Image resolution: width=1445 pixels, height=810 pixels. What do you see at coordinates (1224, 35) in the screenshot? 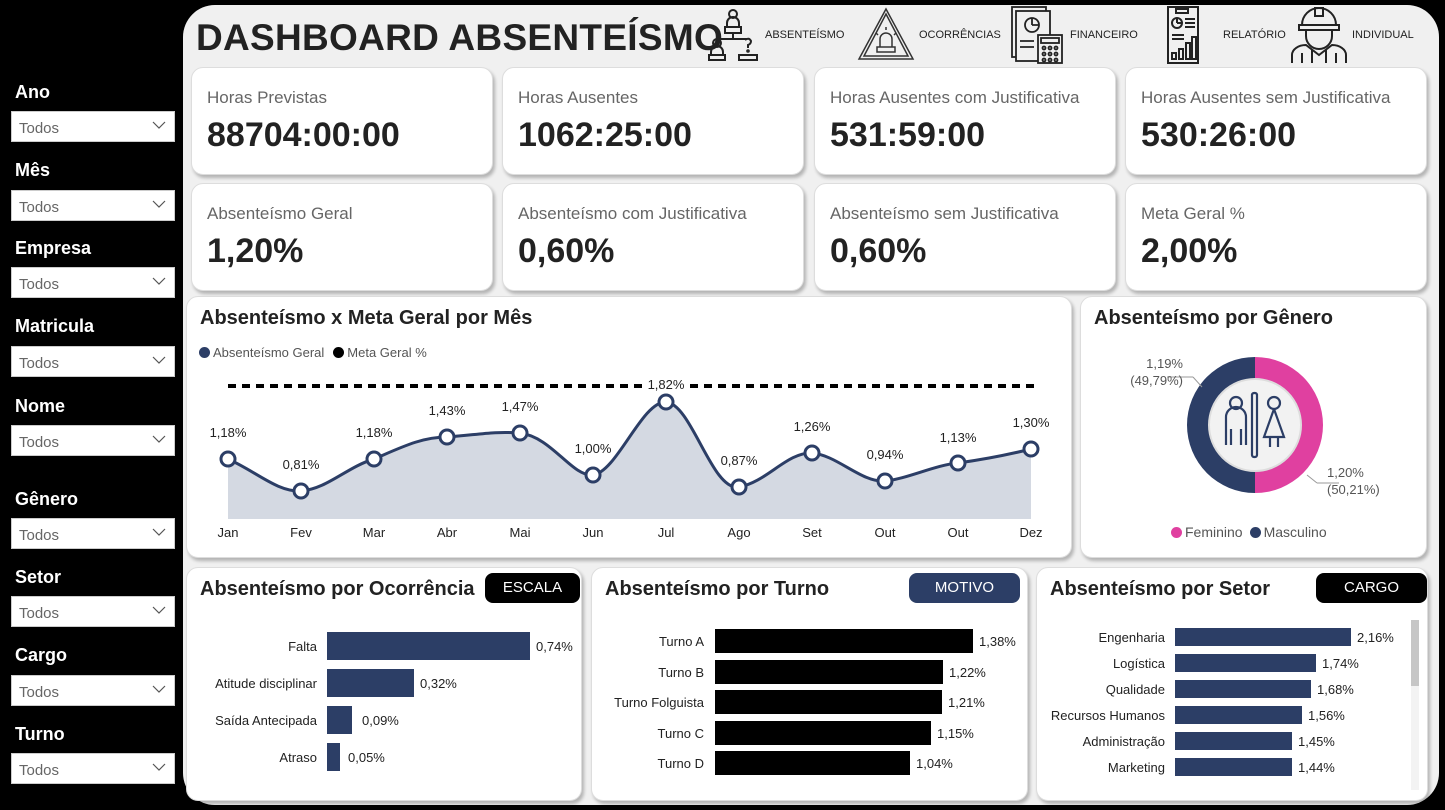
I see `nav-relatorio: RELATÓRIO` at bounding box center [1224, 35].